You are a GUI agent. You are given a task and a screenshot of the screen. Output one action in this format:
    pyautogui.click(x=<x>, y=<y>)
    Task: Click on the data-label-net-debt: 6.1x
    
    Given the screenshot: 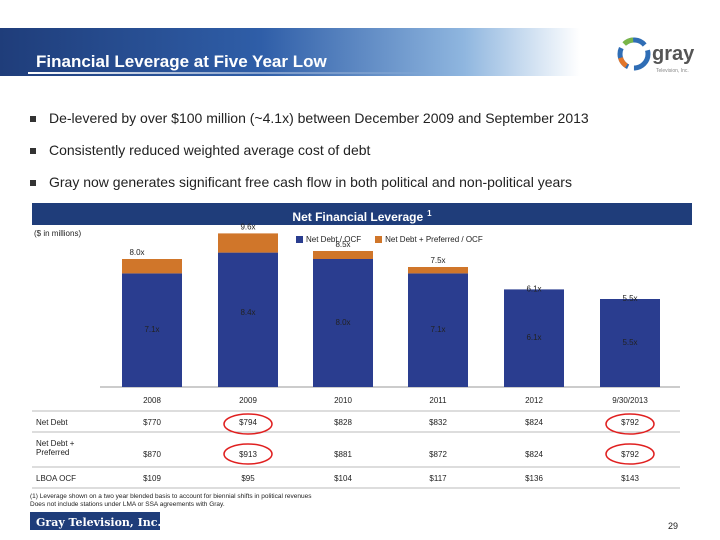 What is the action you would take?
    pyautogui.click(x=533, y=337)
    